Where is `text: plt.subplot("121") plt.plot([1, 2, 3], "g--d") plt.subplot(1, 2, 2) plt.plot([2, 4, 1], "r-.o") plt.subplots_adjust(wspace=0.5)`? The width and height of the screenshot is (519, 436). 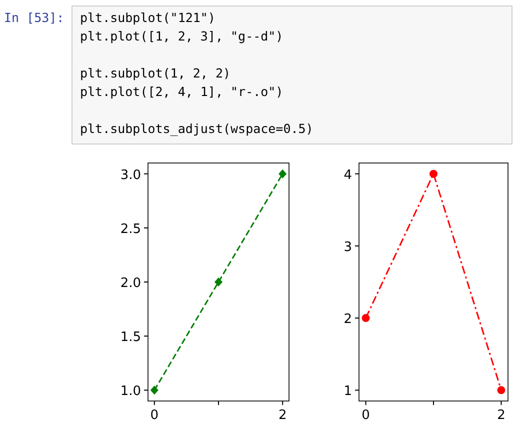
text: plt.subplot("121") plt.plot([1, 2, 3], "g--d") plt.subplot(1, 2, 2) plt.plot([2, 4, 1], "r-.o") plt.subplots_adjust(wspace=0.5) is located at coordinates (197, 73).